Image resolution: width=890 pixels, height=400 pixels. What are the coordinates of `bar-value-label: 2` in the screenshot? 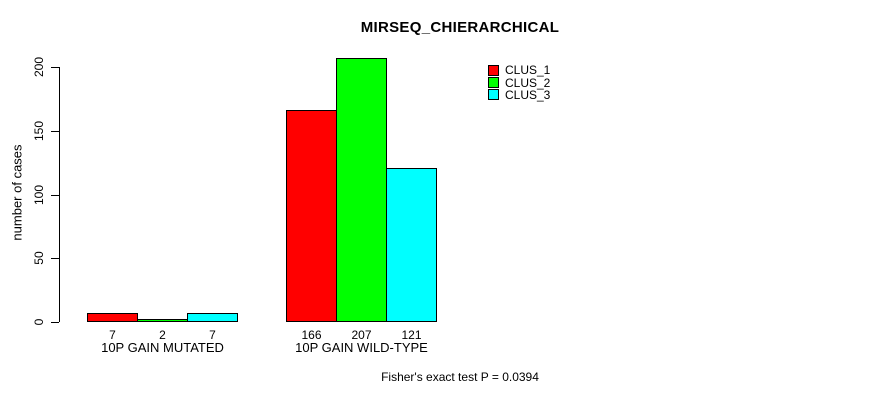 It's located at (162, 335).